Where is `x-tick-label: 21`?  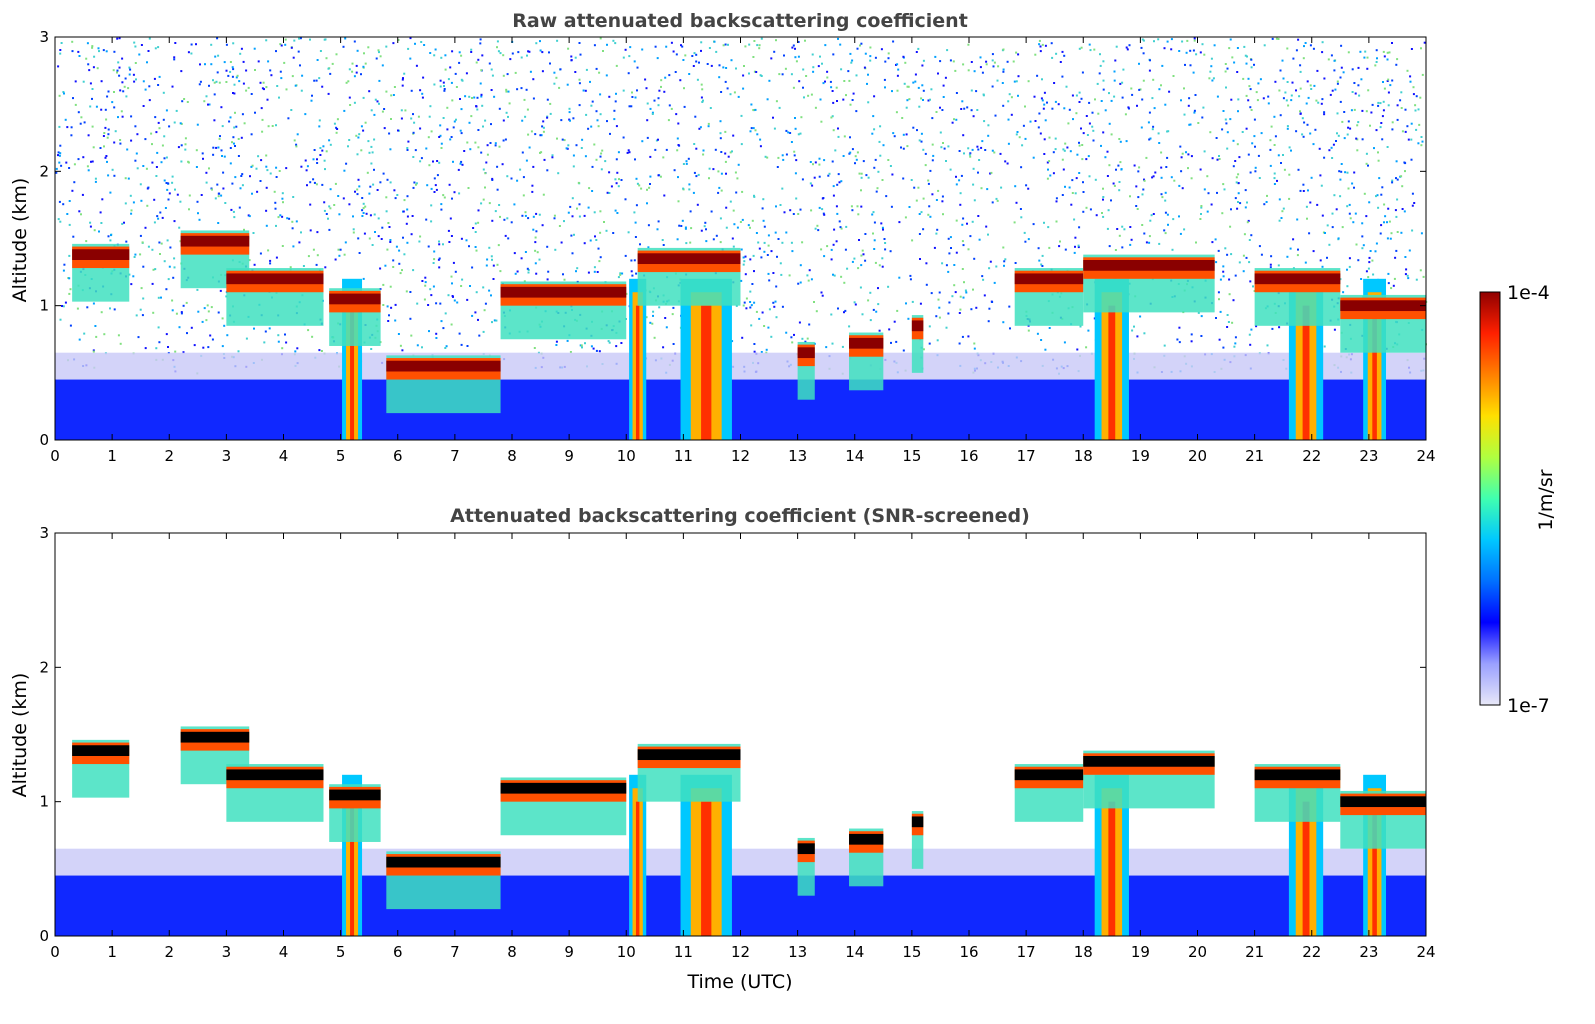
x-tick-label: 21 is located at coordinates (1254, 456).